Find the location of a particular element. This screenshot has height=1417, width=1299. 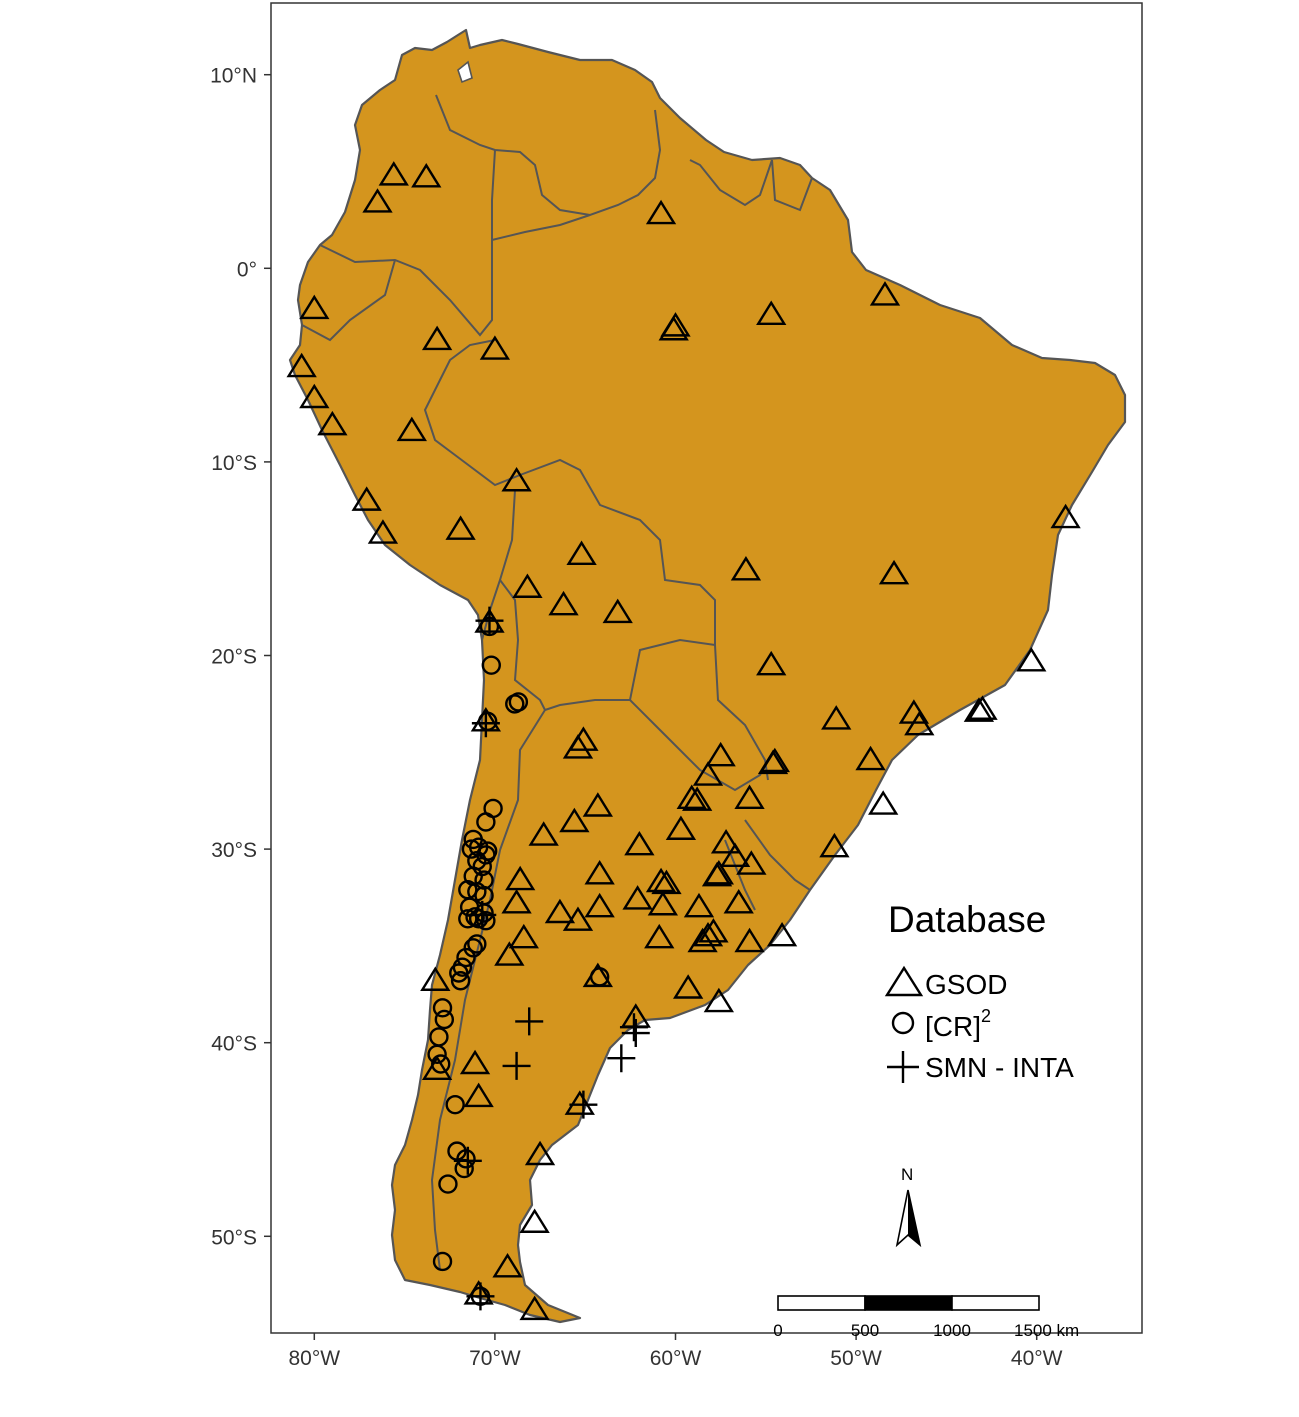

legend-label-cr2-superscript: 2 is located at coordinates (986, 1016).